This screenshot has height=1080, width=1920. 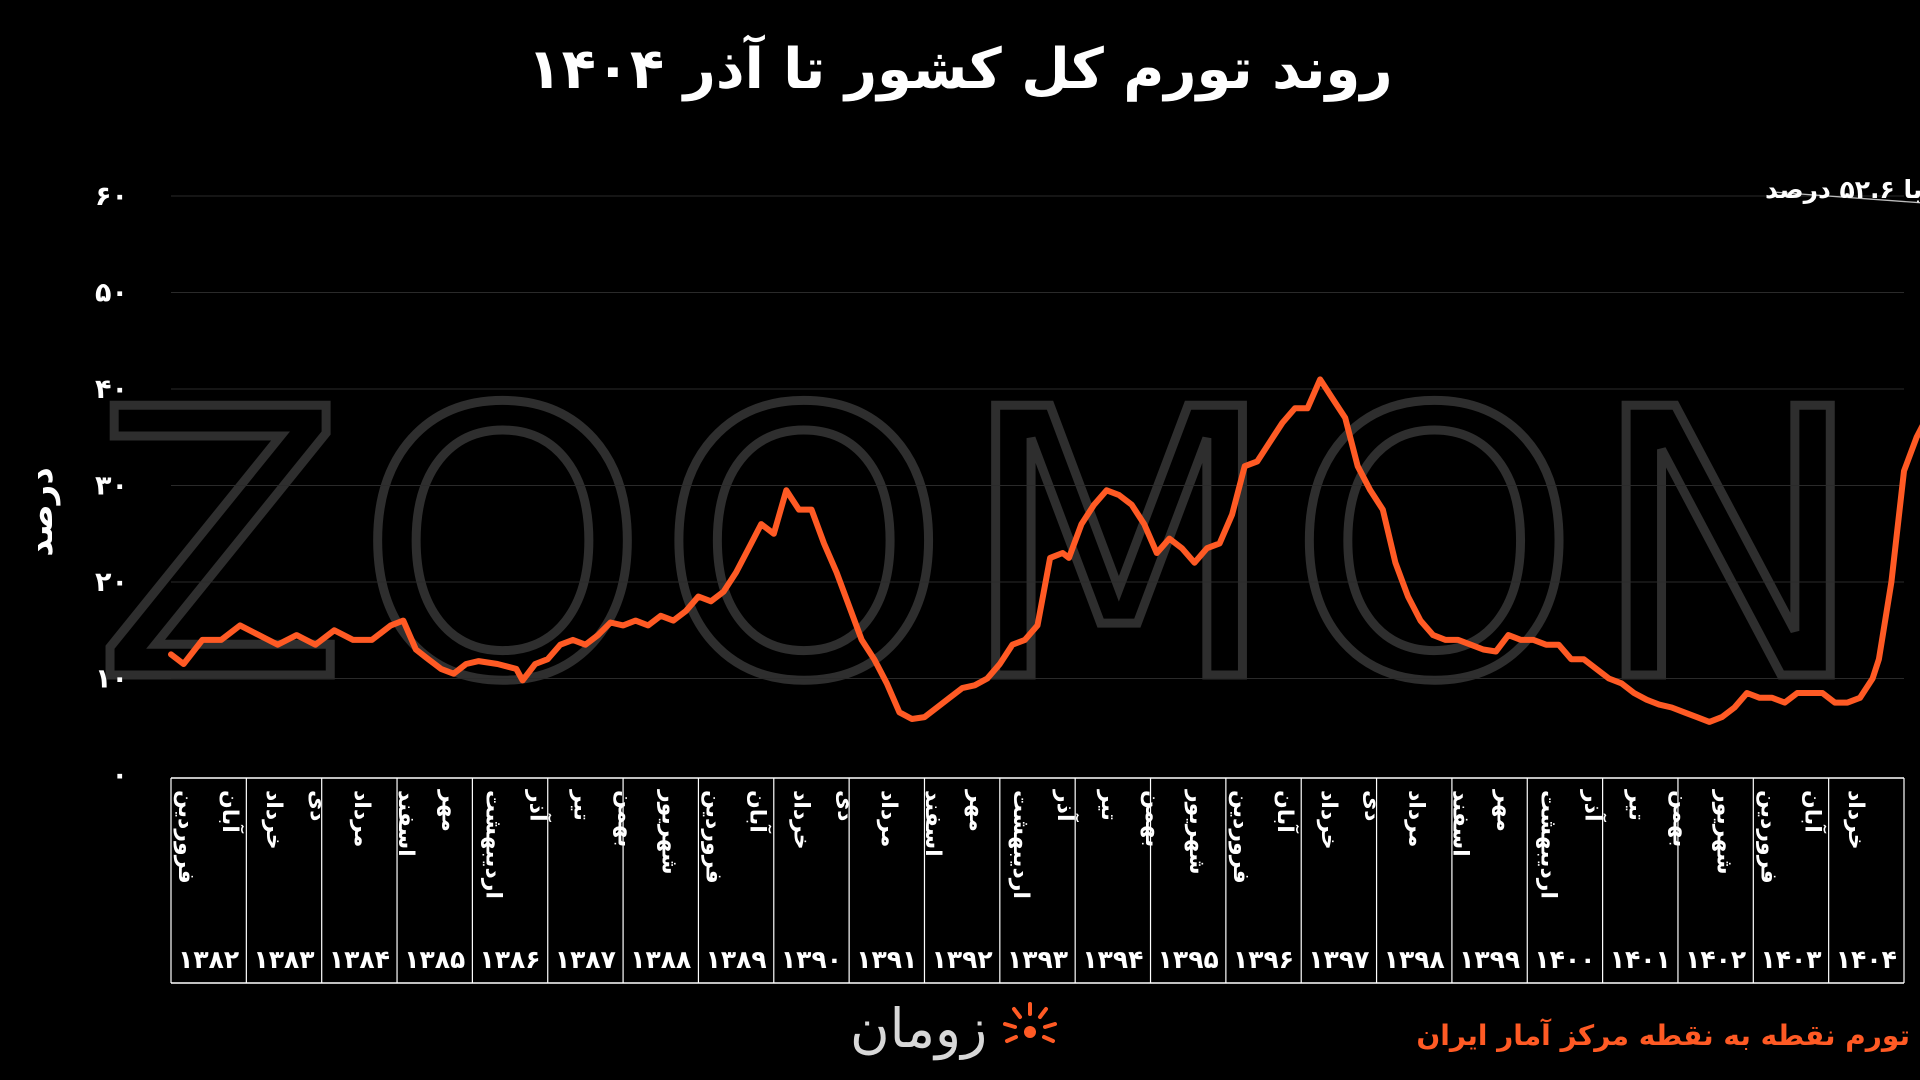 What do you see at coordinates (660, 959) in the screenshot?
I see `year-label: ۱۳۸۸` at bounding box center [660, 959].